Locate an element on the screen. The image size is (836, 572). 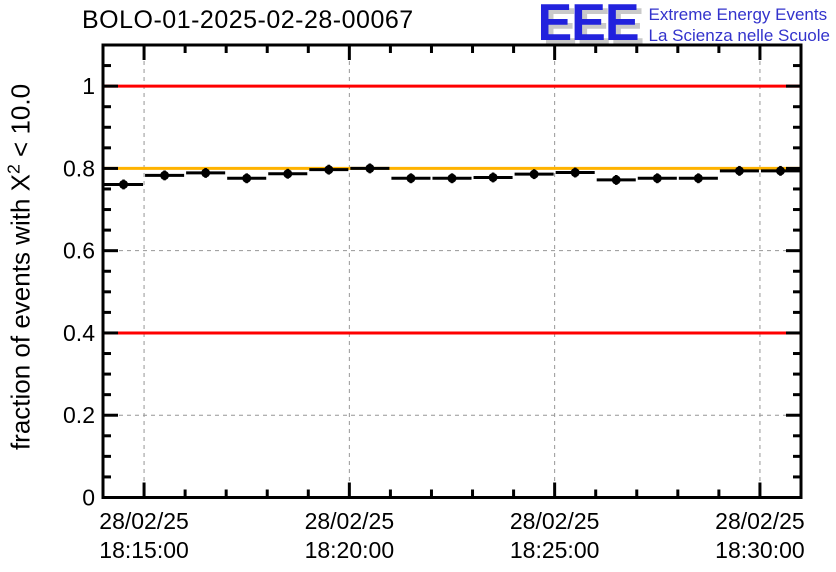
x-tick-label-time: 18:30:00 is located at coordinates (760, 550).